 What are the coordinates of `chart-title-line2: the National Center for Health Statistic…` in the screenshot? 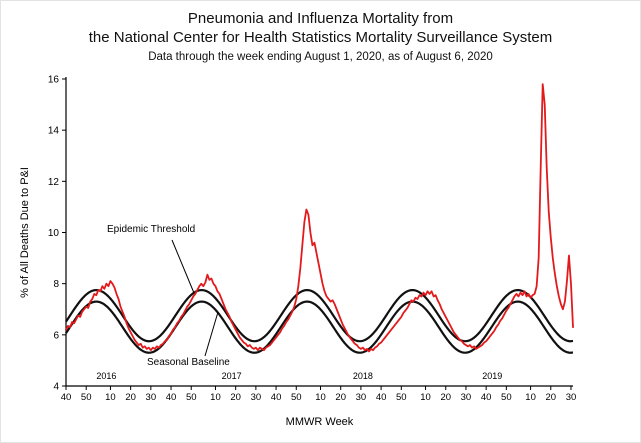 It's located at (320, 37).